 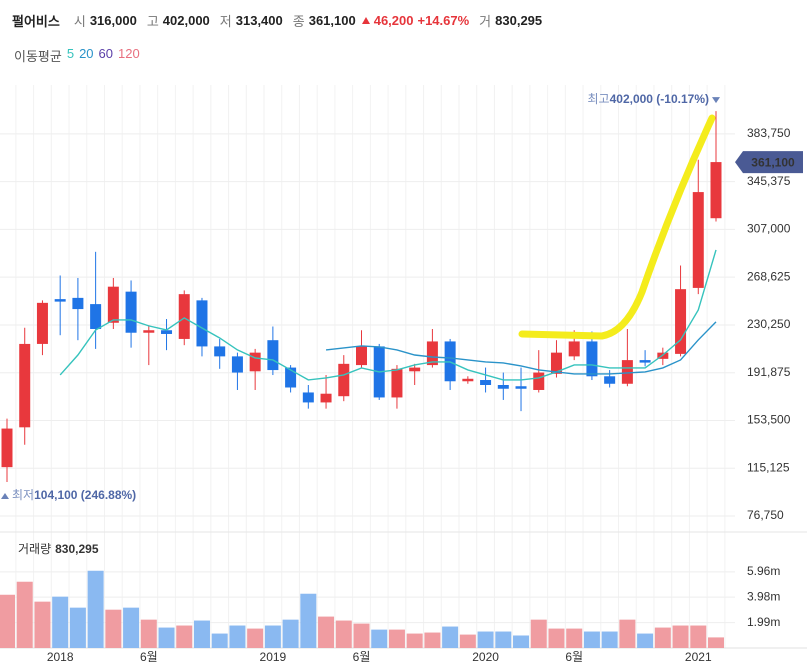 I want to click on open-label: 시, so click(x=79, y=21).